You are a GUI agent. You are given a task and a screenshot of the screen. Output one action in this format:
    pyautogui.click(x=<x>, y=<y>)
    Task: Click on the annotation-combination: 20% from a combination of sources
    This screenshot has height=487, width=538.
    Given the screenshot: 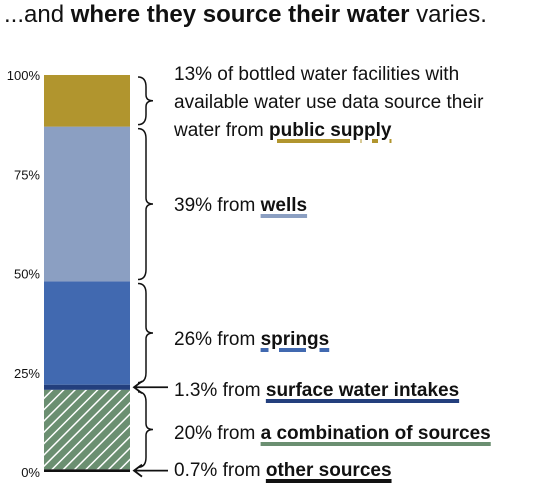 What is the action you would take?
    pyautogui.click(x=332, y=434)
    